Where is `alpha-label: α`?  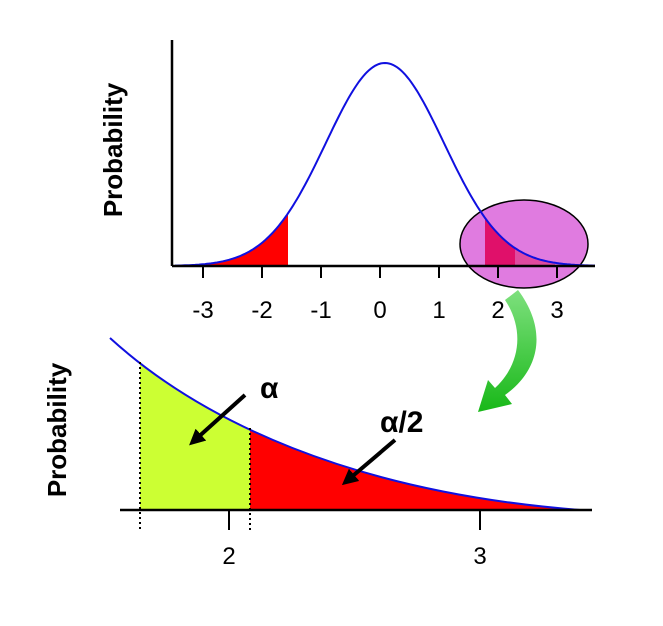
alpha-label: α is located at coordinates (269, 388).